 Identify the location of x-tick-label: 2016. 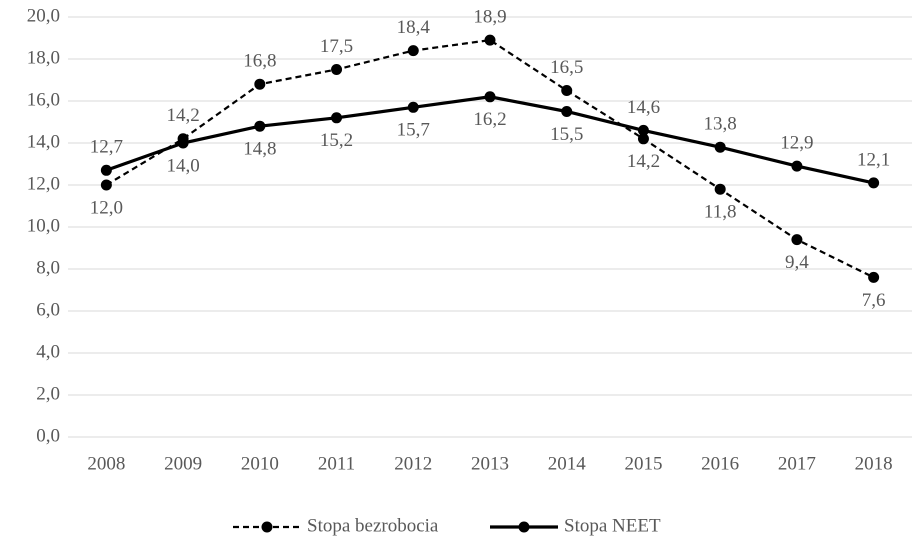
(720, 463).